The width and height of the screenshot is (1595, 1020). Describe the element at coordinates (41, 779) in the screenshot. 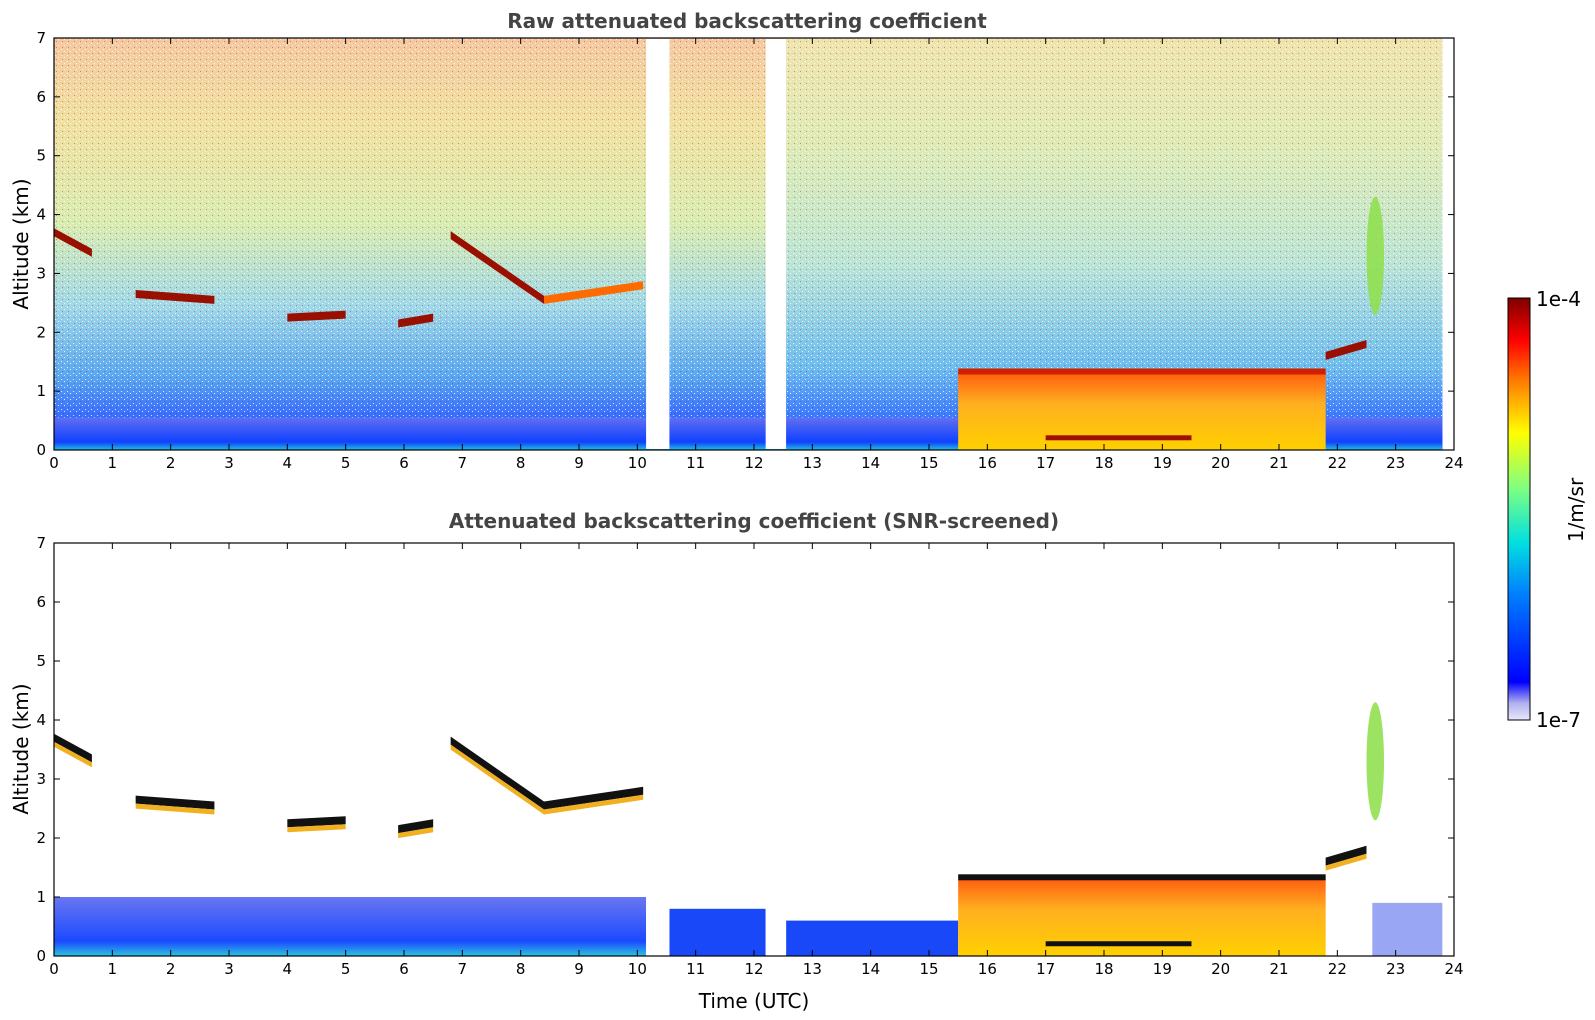

I see `y-tick-label: 3` at that location.